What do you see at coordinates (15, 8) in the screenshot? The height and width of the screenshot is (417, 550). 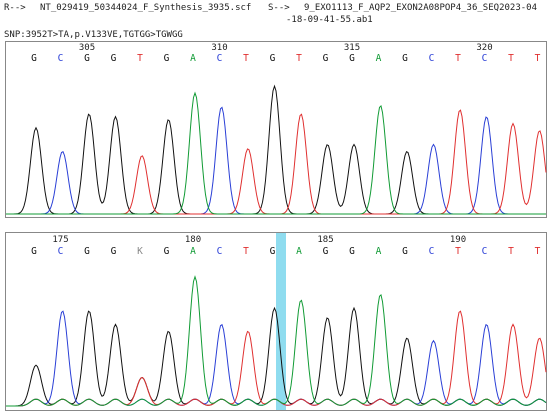 I see `ref-label: R-->` at bounding box center [15, 8].